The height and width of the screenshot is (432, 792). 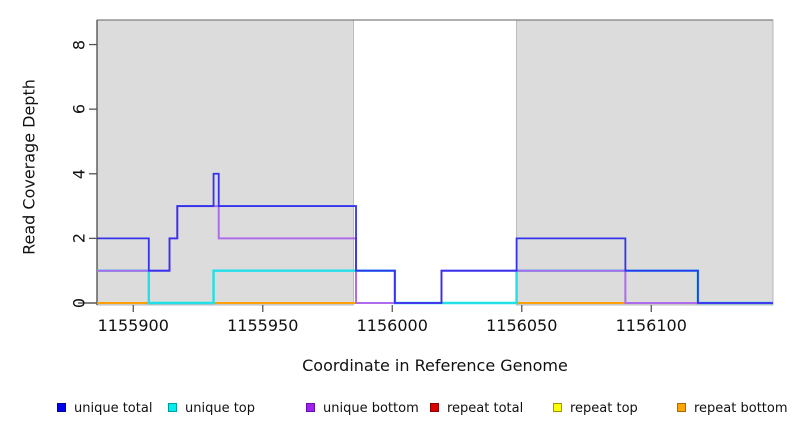 What do you see at coordinates (681, 407) in the screenshot?
I see `legend-swatch-repeat-bottom` at bounding box center [681, 407].